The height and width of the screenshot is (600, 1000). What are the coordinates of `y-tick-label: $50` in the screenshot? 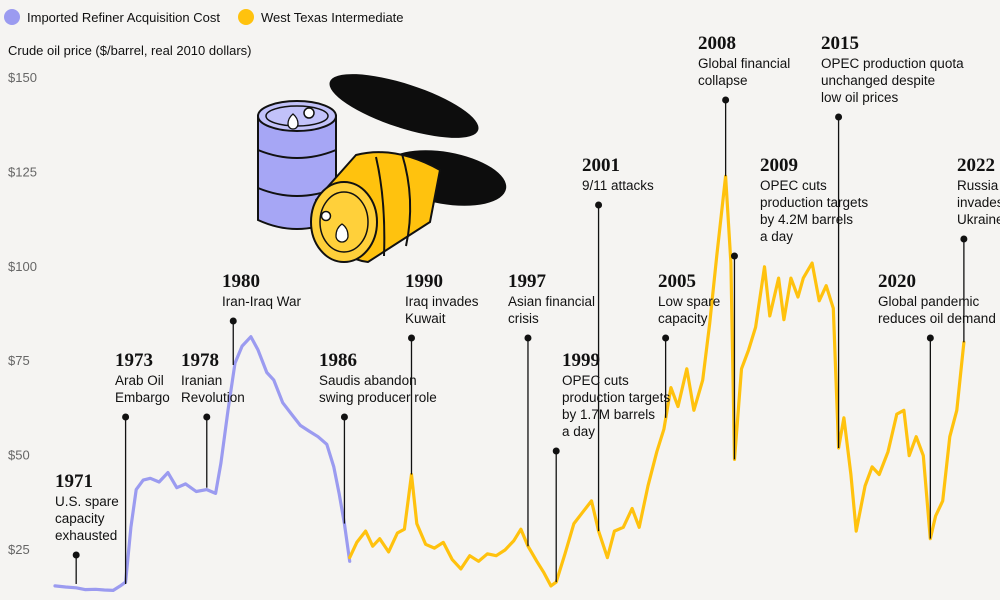 It's located at (19, 455).